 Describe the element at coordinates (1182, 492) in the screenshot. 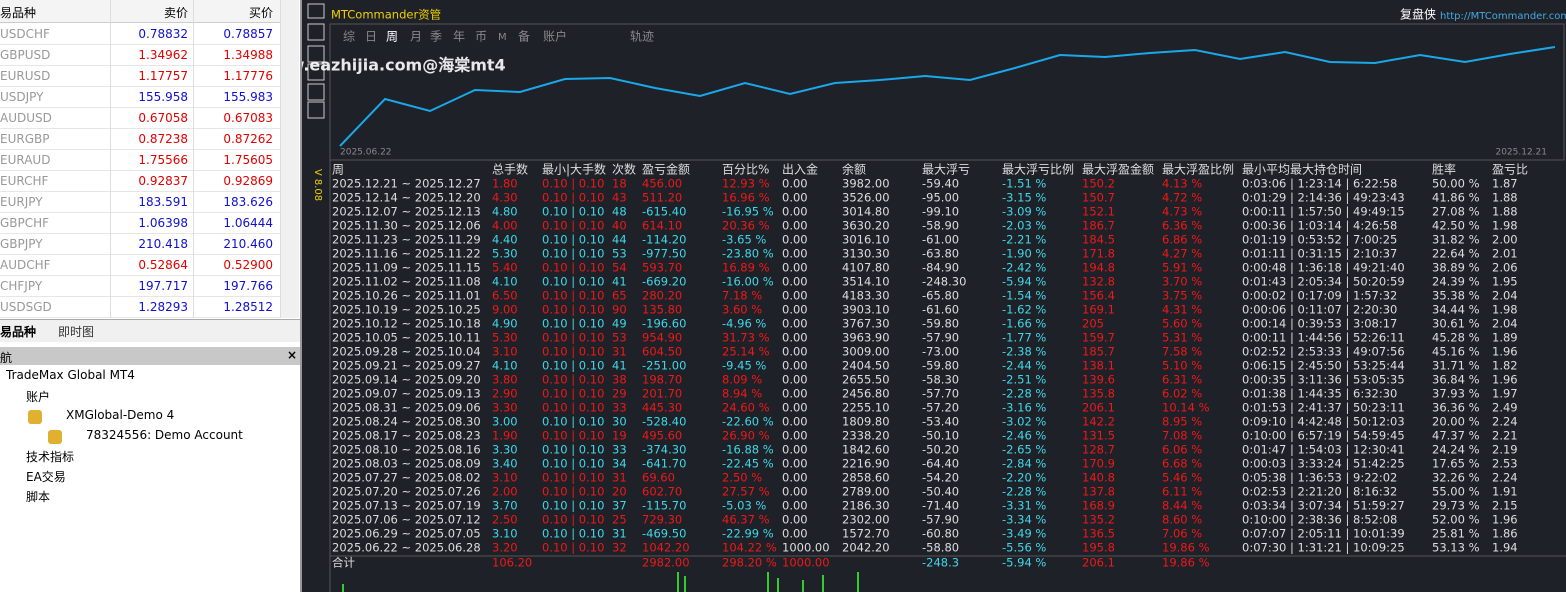

I see `table-cell: 6.11 %` at that location.